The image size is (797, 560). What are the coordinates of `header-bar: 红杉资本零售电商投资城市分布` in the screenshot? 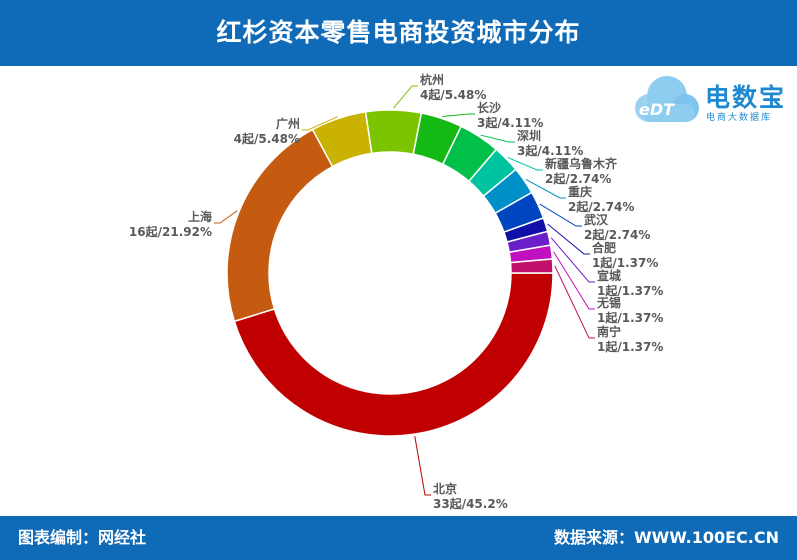 It's located at (398, 33).